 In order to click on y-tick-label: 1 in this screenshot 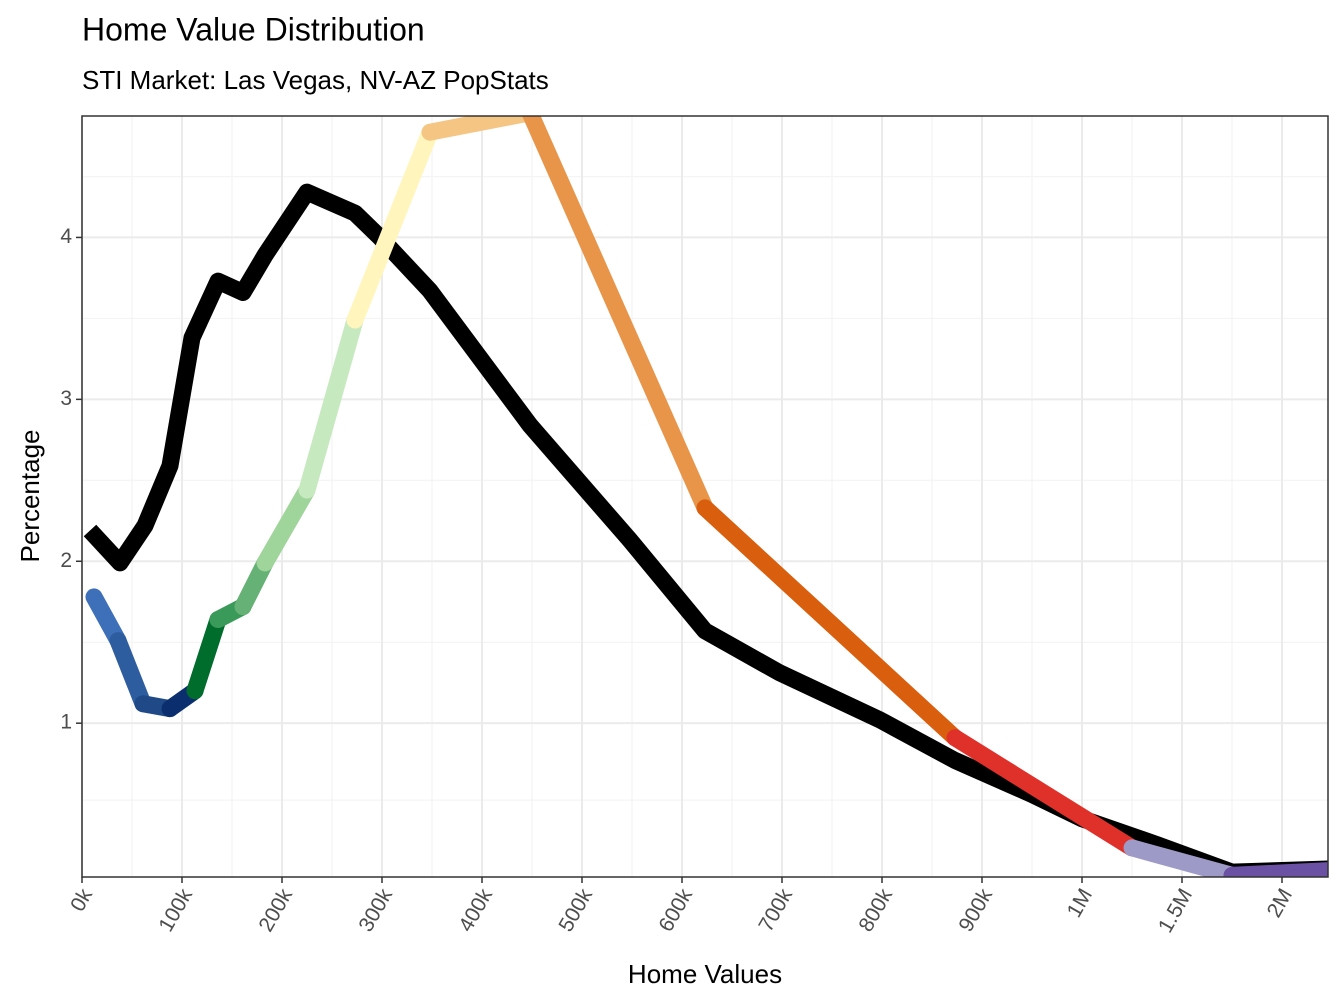, I will do `click(66, 722)`.